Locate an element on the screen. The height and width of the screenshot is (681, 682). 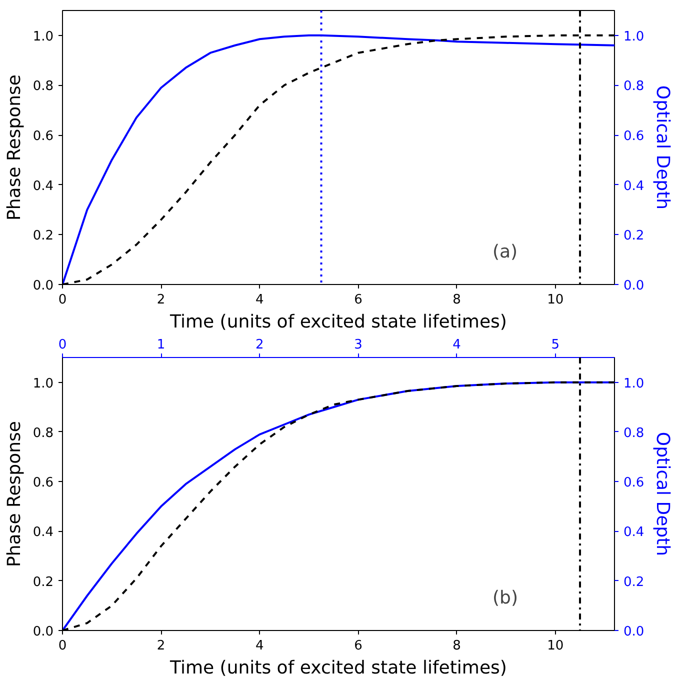
x2-tick-label: 2 is located at coordinates (260, 345).